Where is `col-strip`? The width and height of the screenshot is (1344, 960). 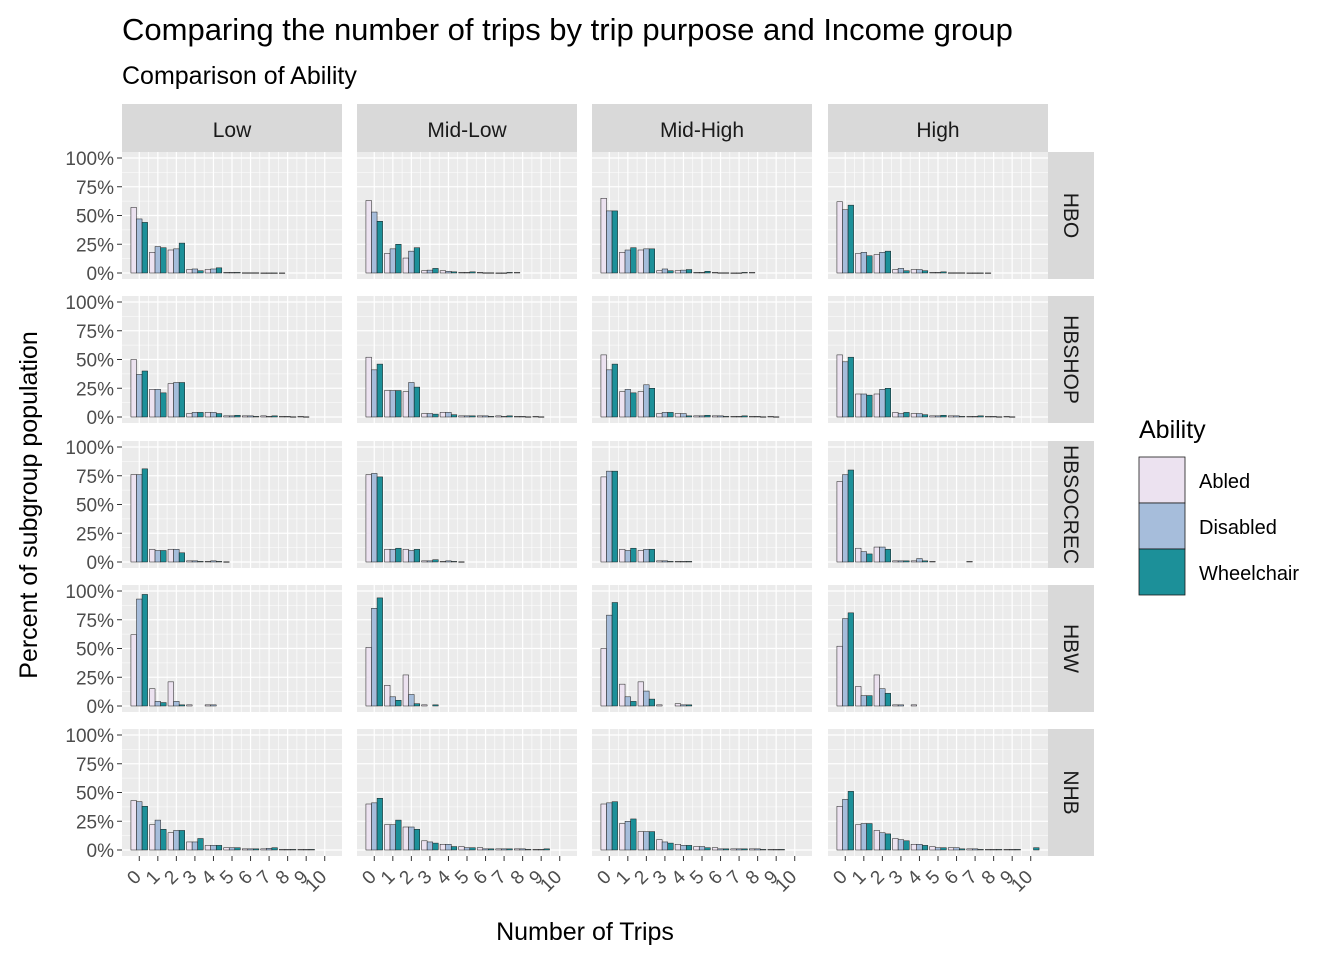
col-strip is located at coordinates (232, 128).